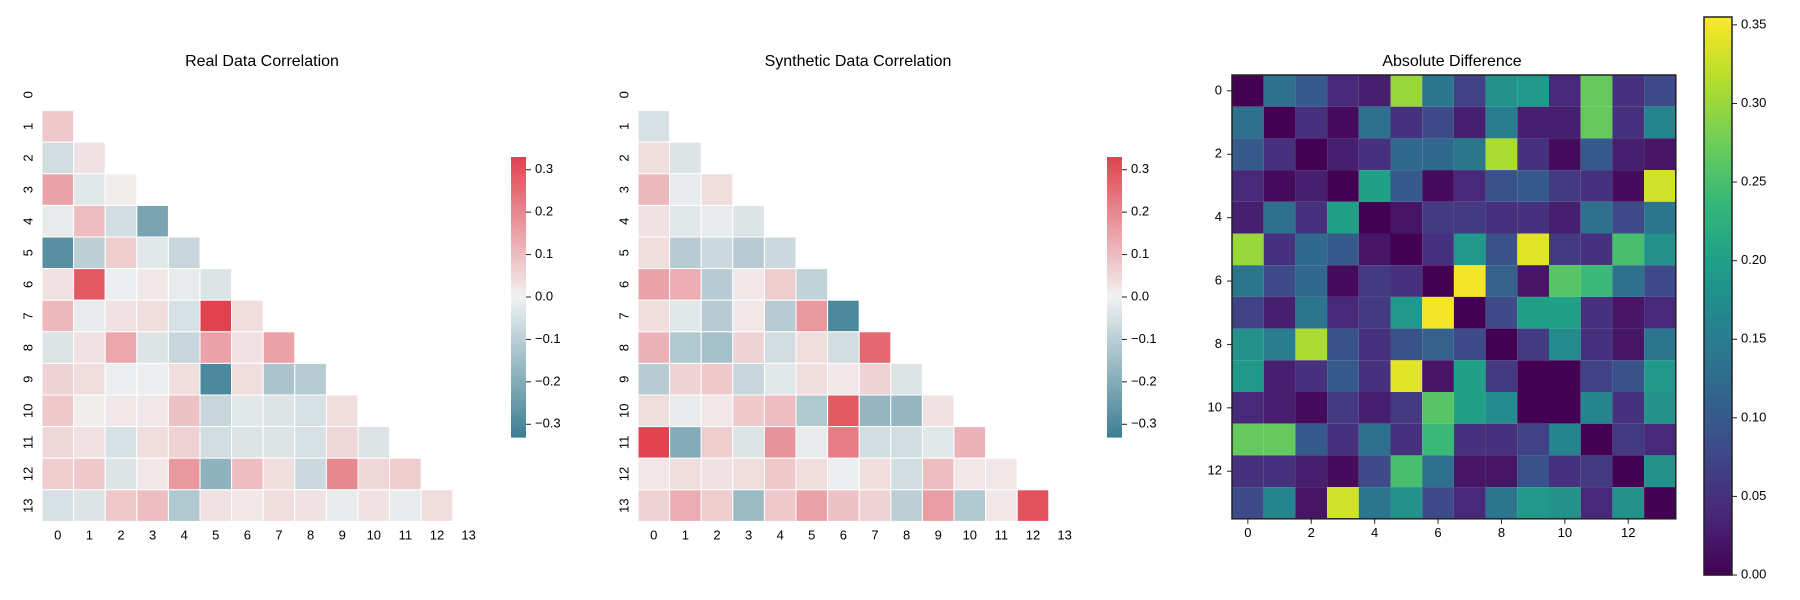 The width and height of the screenshot is (1800, 600). Describe the element at coordinates (215, 534) in the screenshot. I see `x-tick-label: 5` at that location.